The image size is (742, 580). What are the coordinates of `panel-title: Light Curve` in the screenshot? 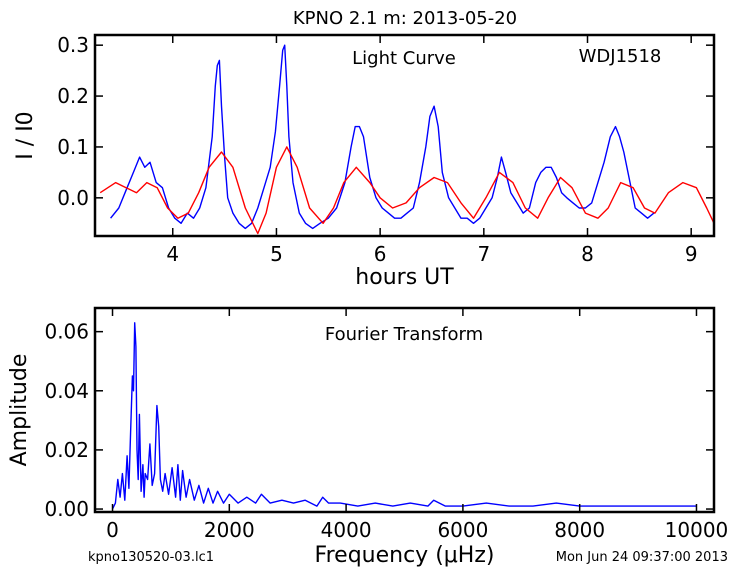 It's located at (404, 58).